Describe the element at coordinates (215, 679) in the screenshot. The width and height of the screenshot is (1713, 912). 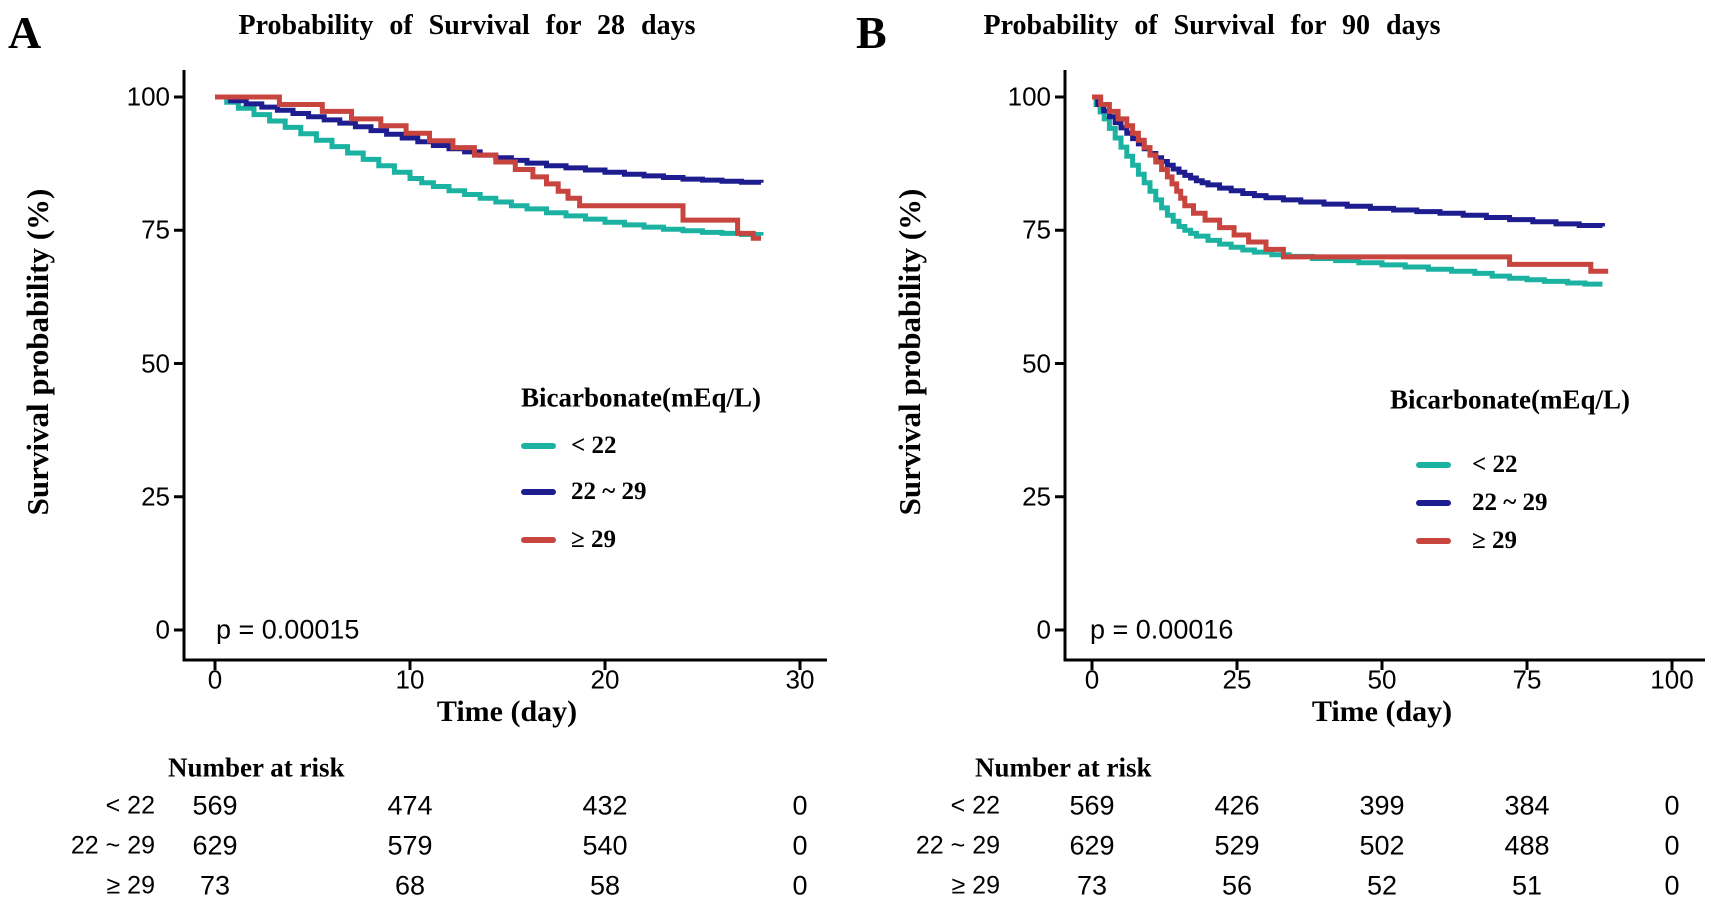
I see `panel-a-x-tick-label: 0` at that location.